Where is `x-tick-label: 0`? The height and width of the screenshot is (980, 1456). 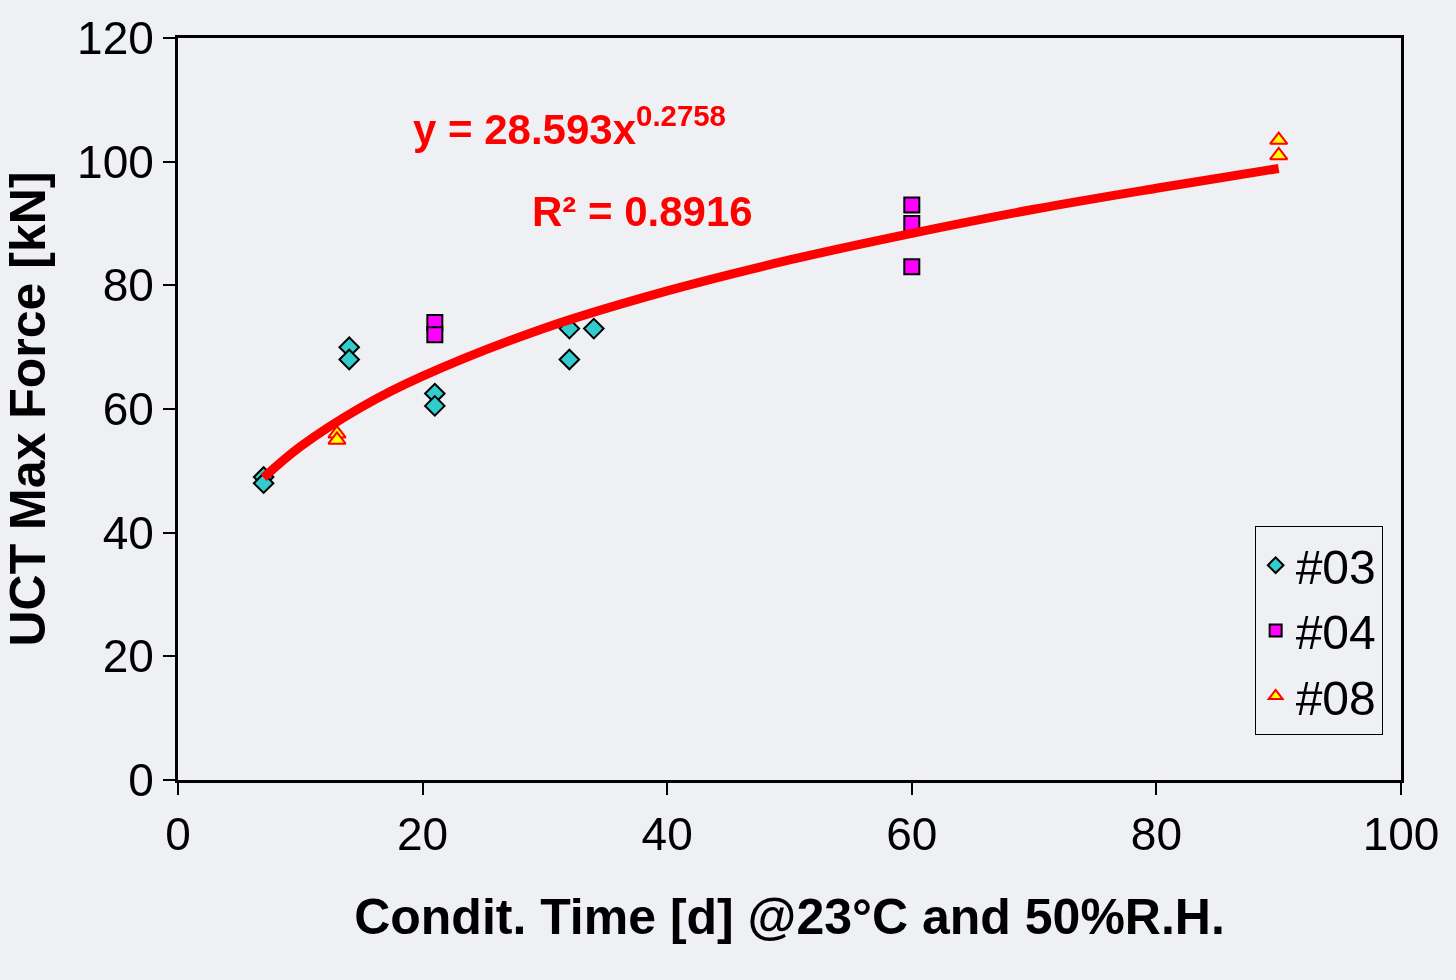
x-tick-label: 0 is located at coordinates (178, 834).